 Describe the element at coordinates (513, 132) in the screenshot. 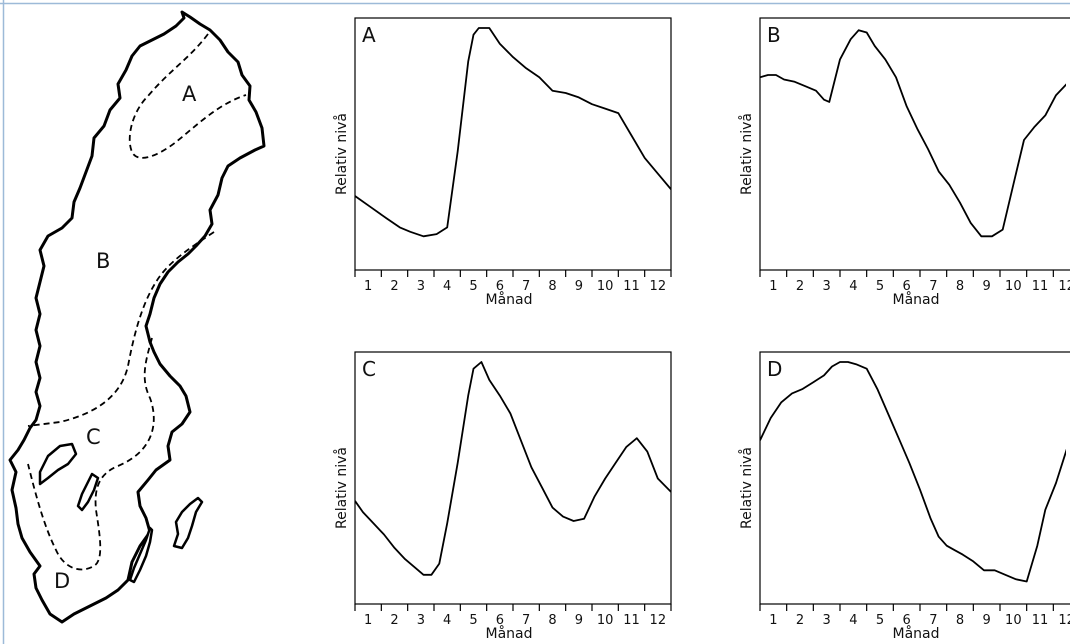

I see `series-line-a` at that location.